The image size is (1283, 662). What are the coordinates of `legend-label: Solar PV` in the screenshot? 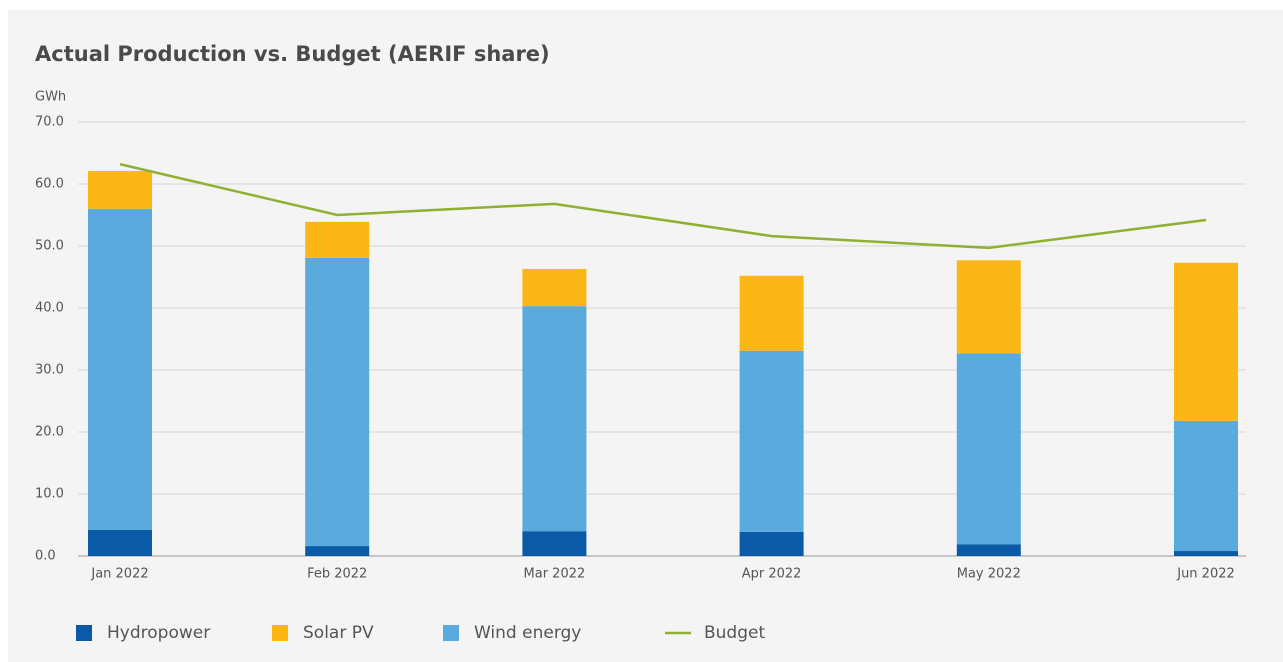 It's located at (338, 633).